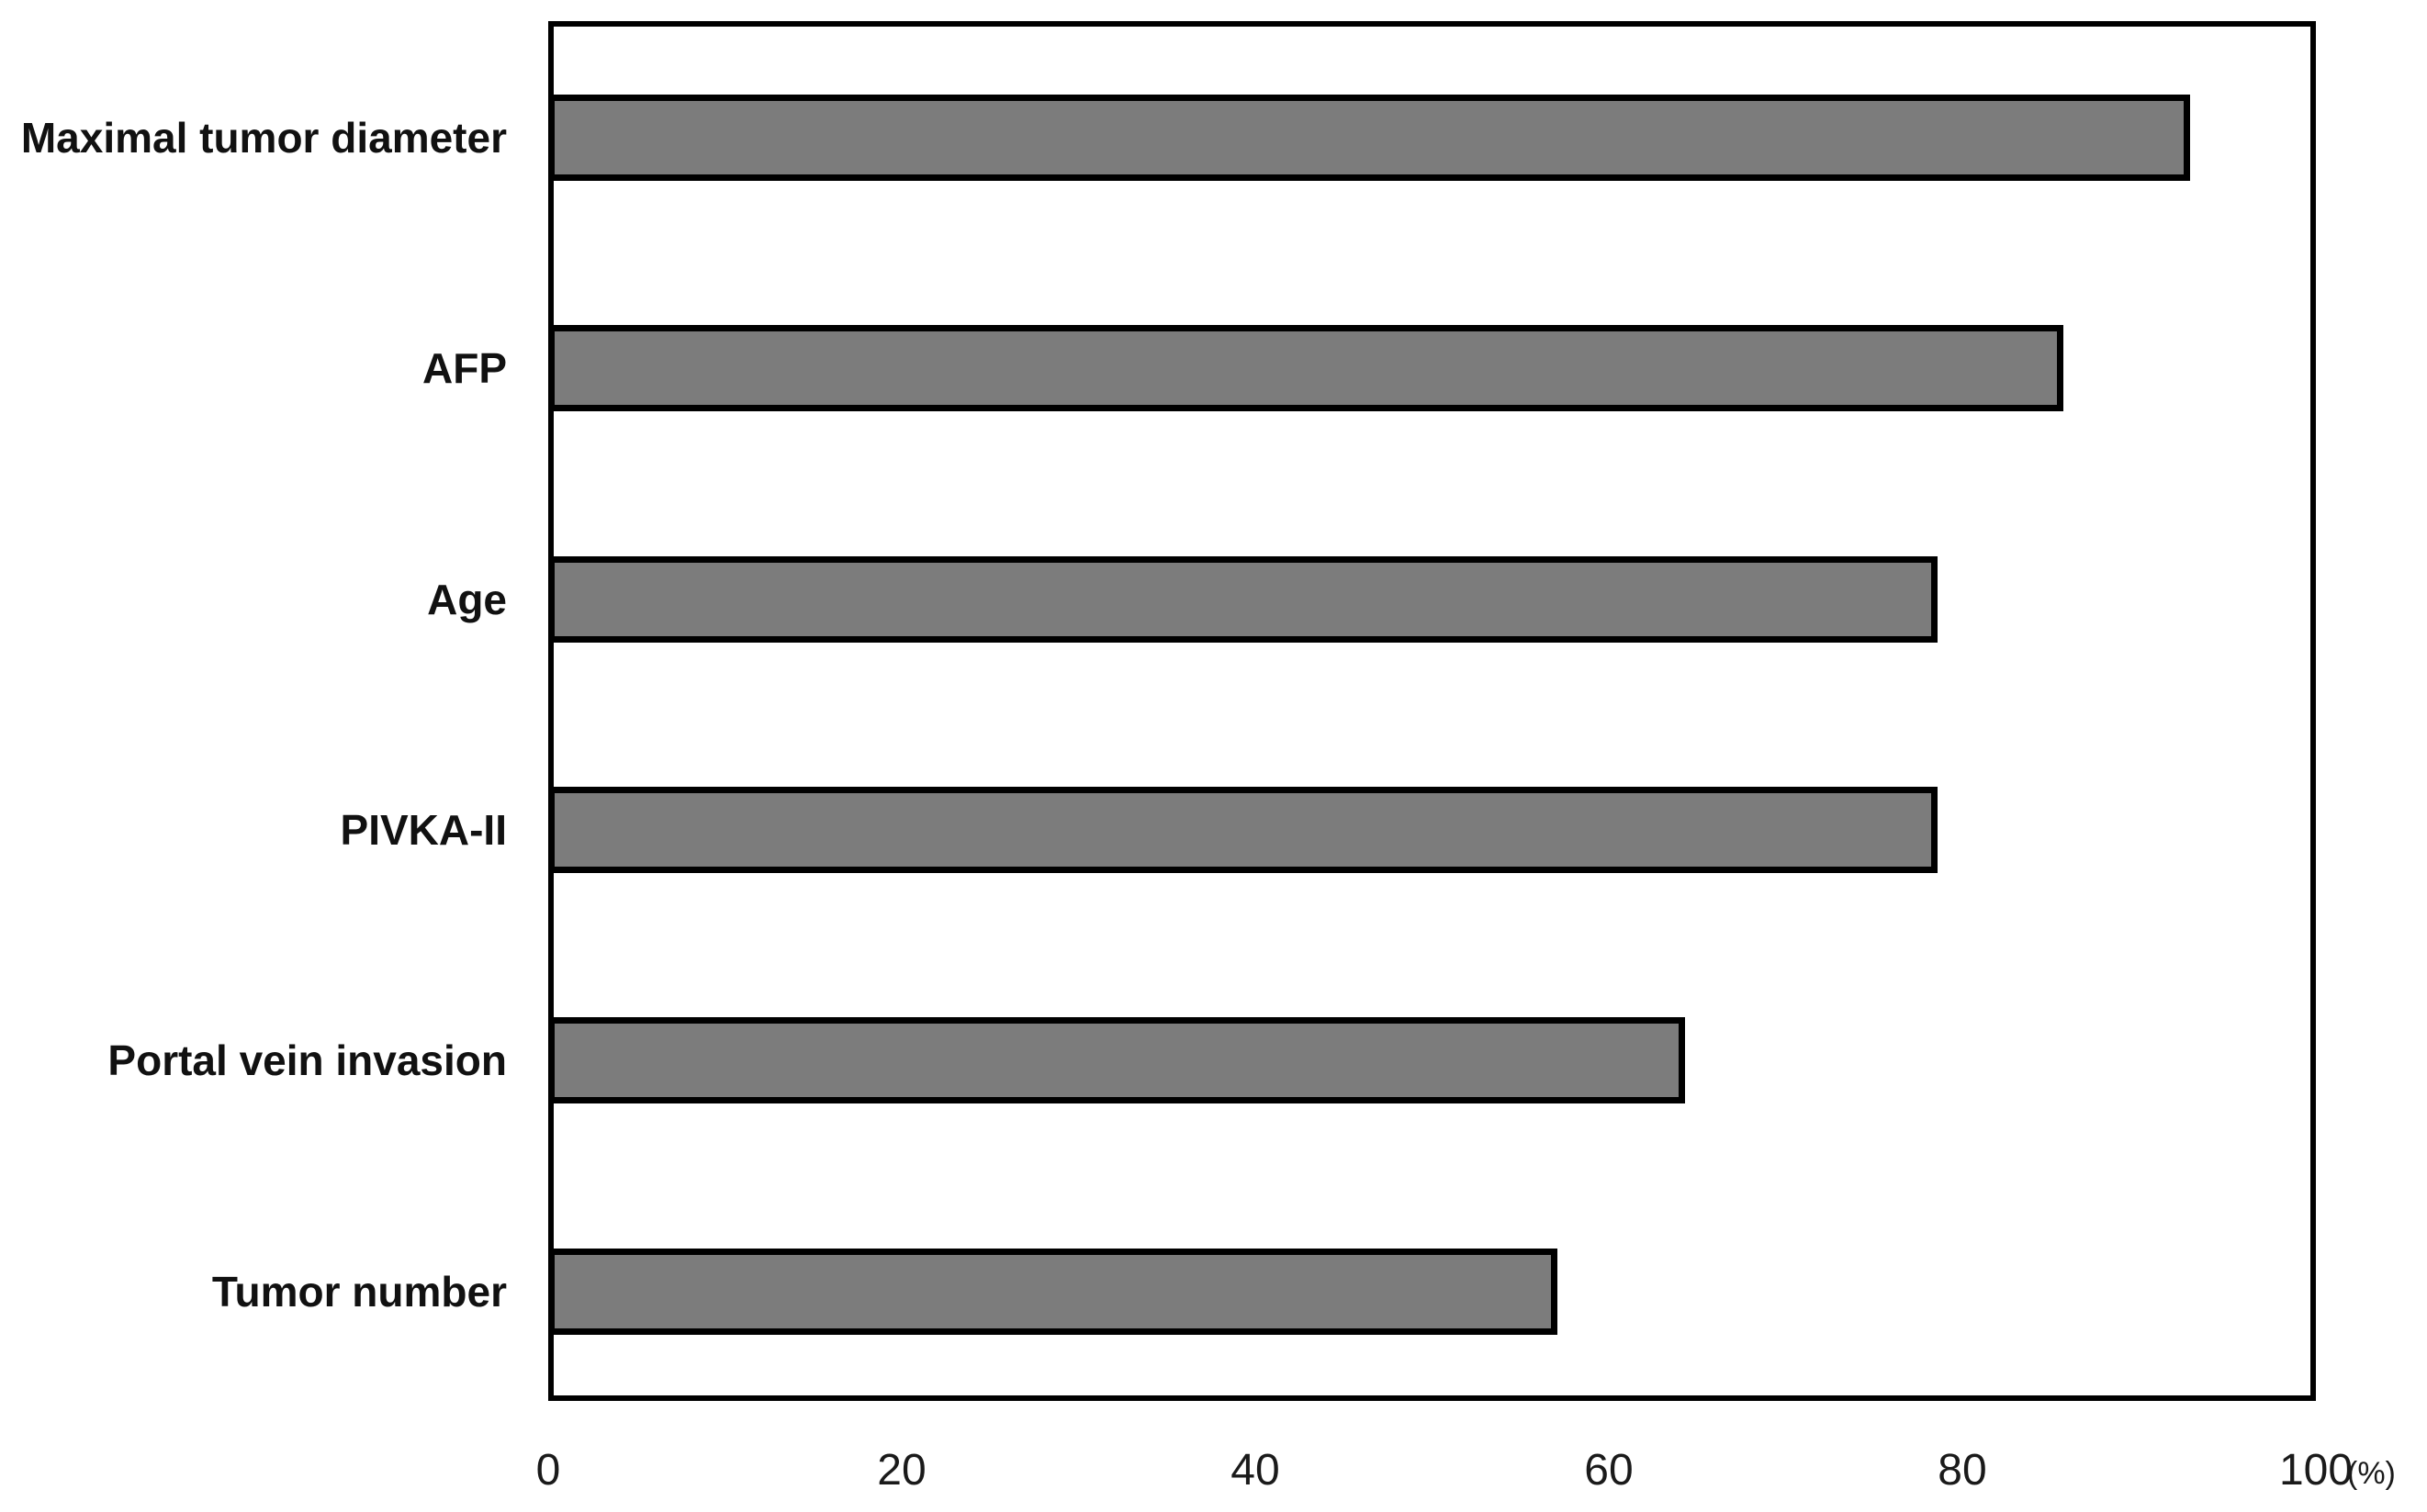  I want to click on x-tick-label: 20, so click(902, 1470).